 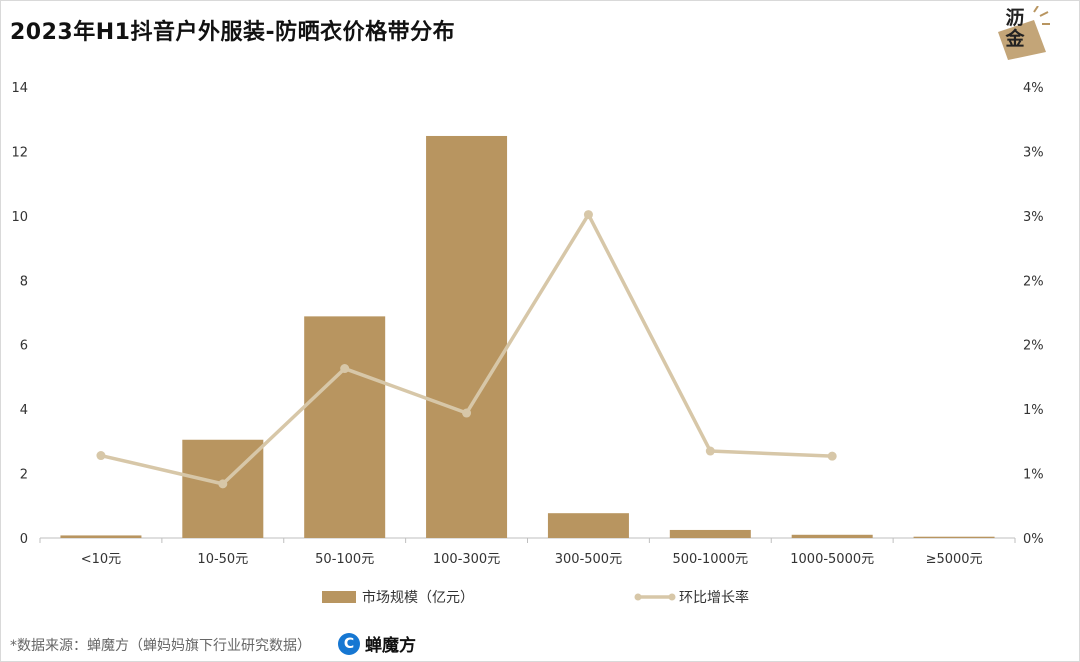 I want to click on x-category-label: 1000-5000元, so click(x=832, y=559).